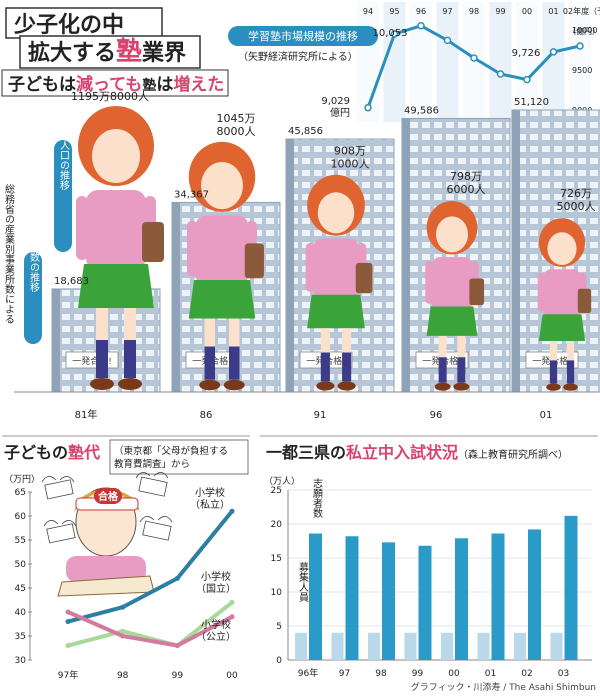  What do you see at coordinates (277, 525) in the screenshot?
I see `exam-y-tick: 20` at bounding box center [277, 525].